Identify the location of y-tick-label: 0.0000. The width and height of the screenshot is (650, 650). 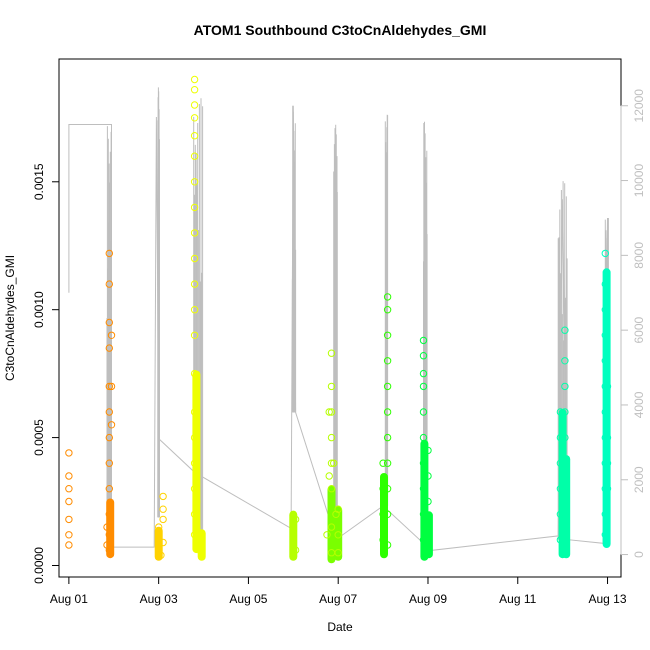
(39, 565).